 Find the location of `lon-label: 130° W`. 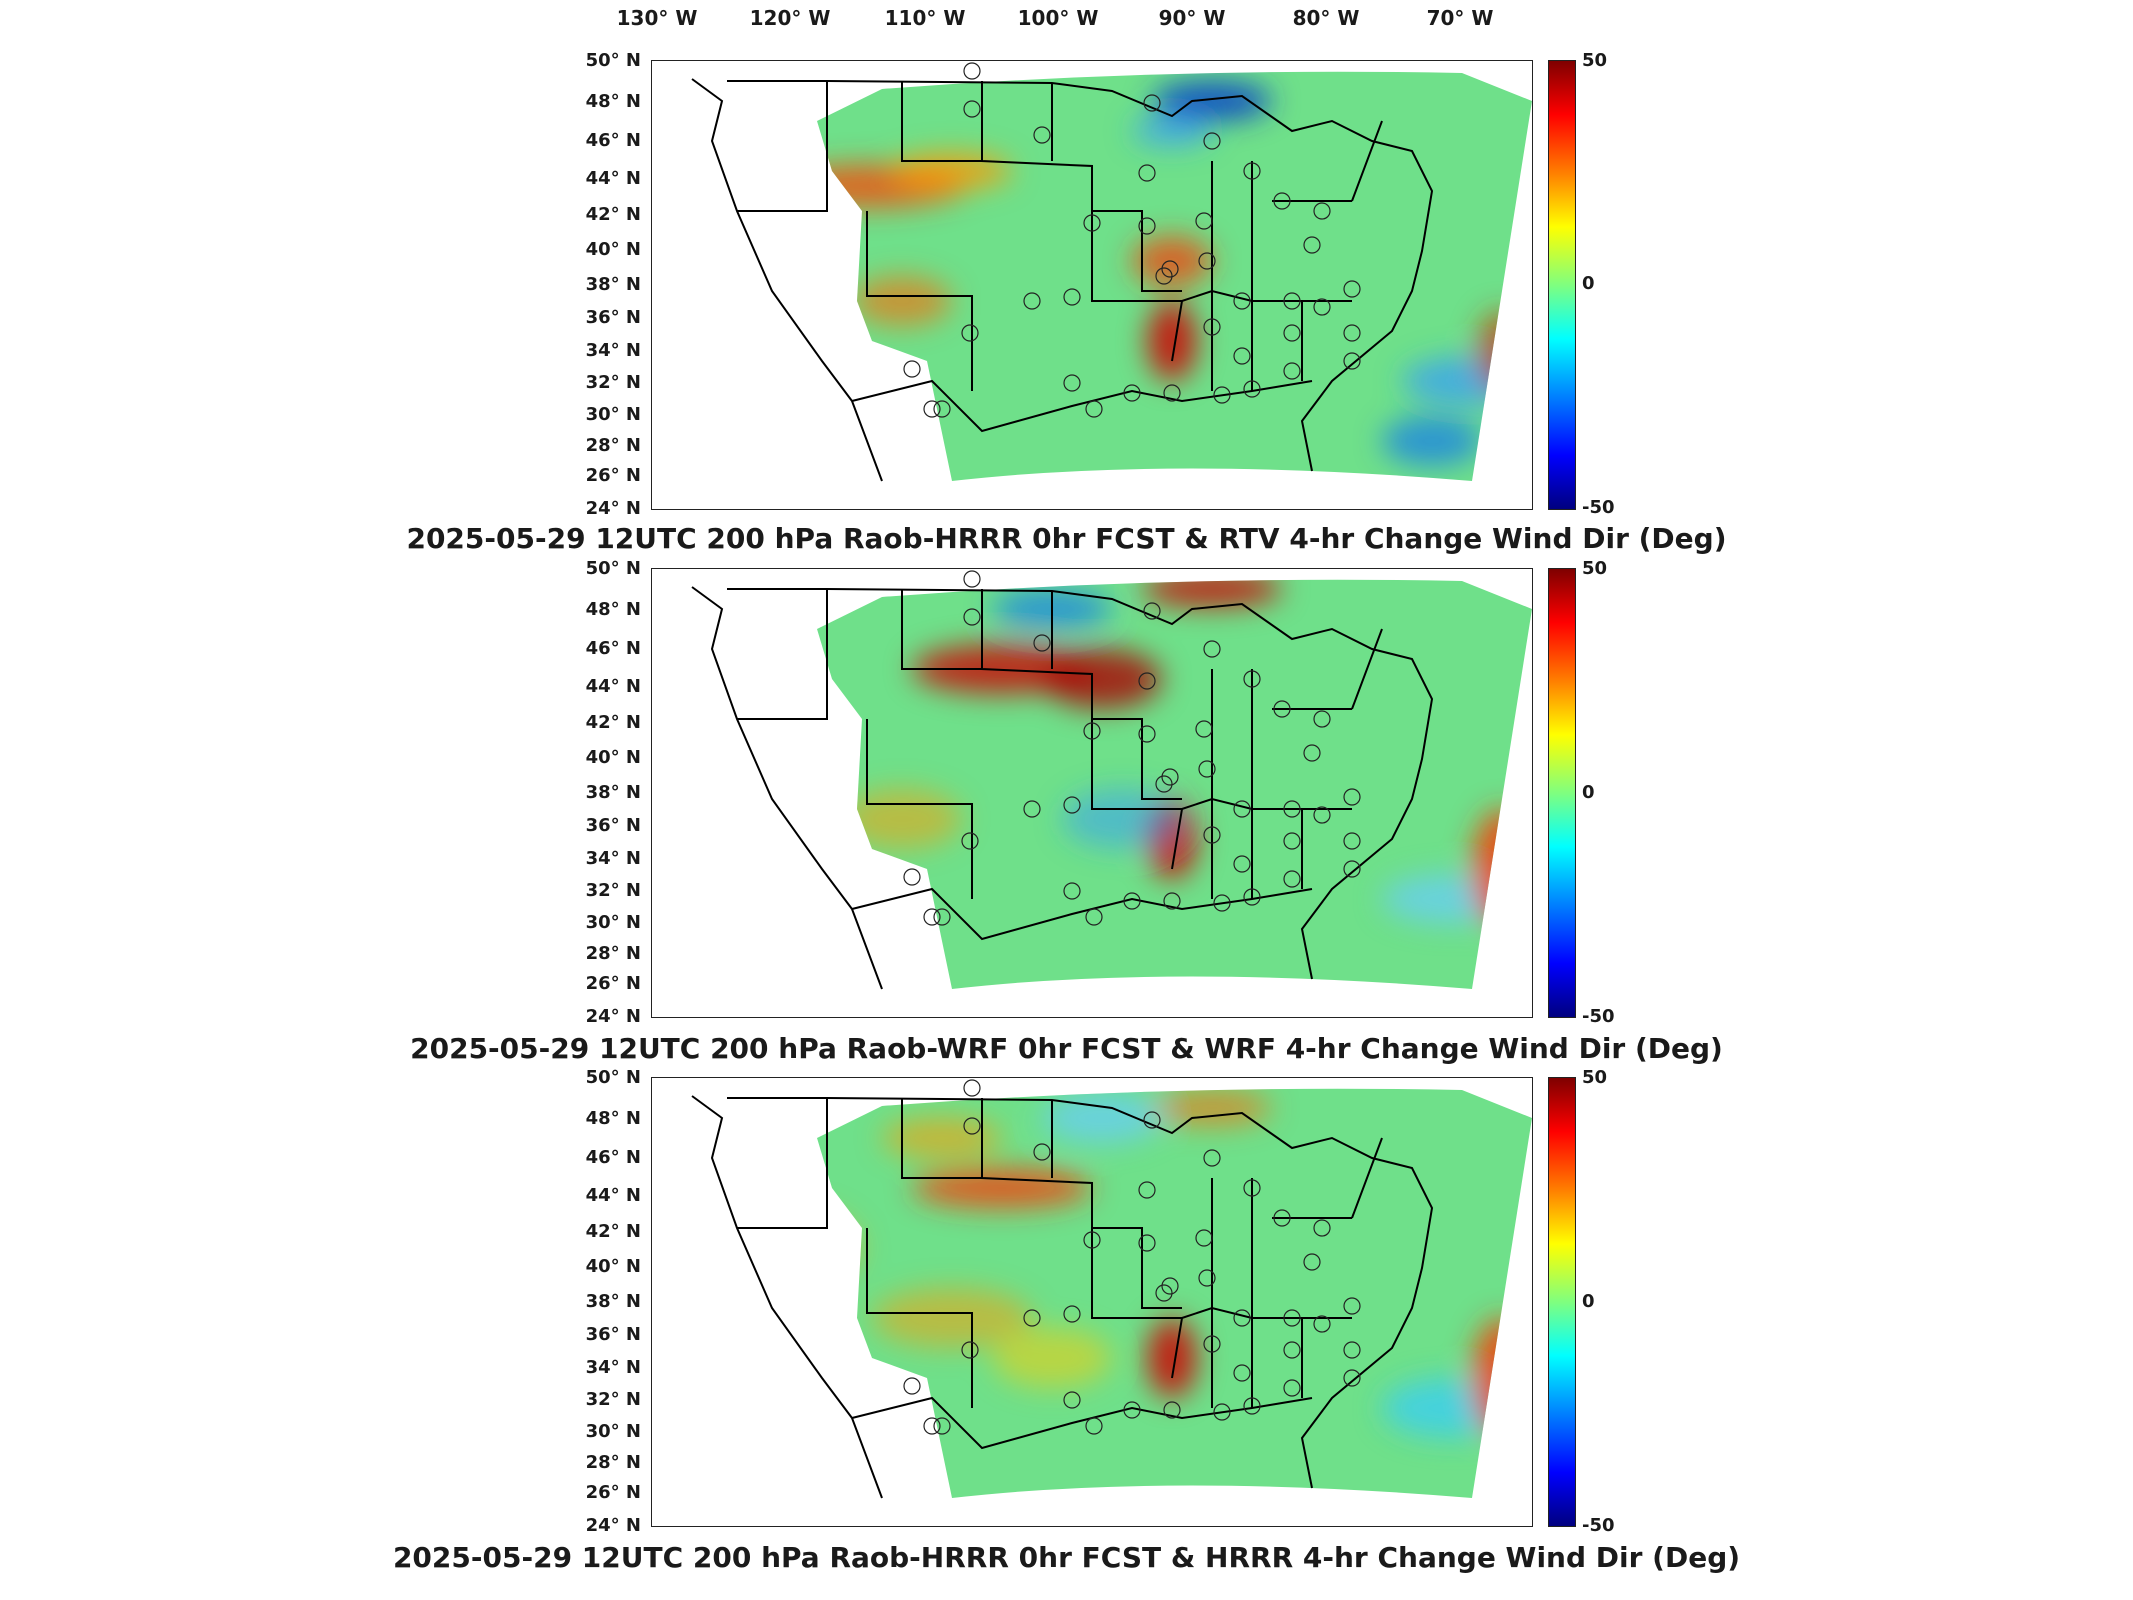

lon-label: 130° W is located at coordinates (657, 18).